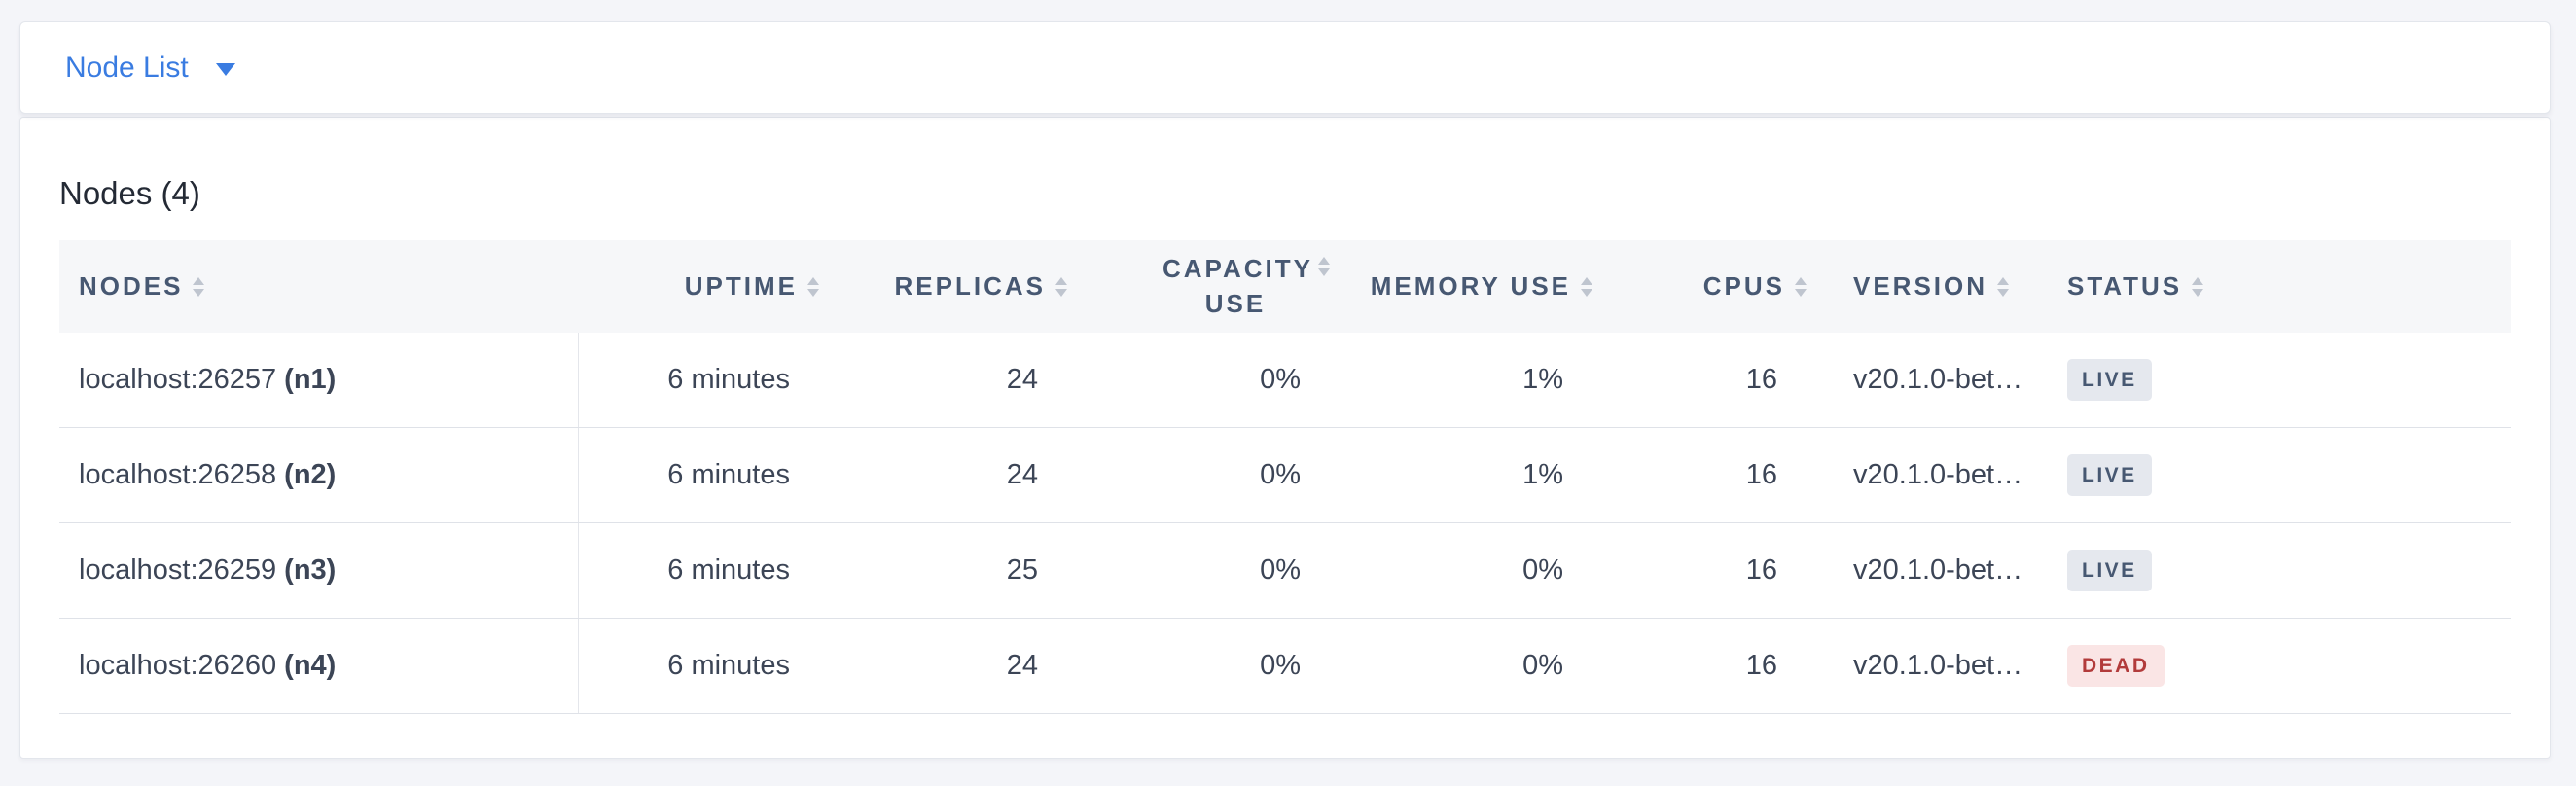 The height and width of the screenshot is (786, 2576). What do you see at coordinates (2116, 666) in the screenshot?
I see `status-badge: DEAD` at bounding box center [2116, 666].